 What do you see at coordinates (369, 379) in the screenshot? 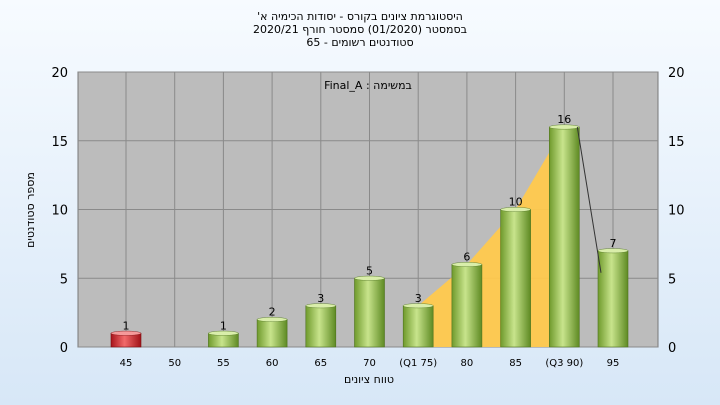
I see `x-axis-label: טווח ציונים` at bounding box center [369, 379].